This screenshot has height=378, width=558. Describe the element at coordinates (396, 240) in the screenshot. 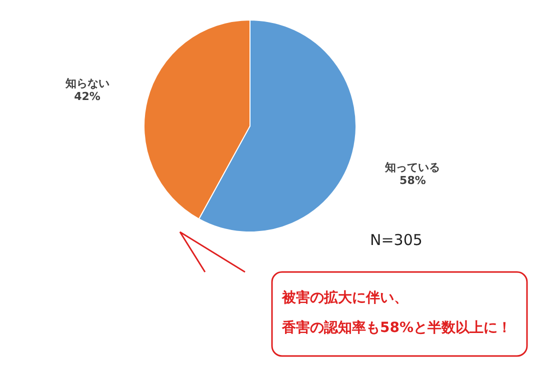

I see `text: N=305` at that location.